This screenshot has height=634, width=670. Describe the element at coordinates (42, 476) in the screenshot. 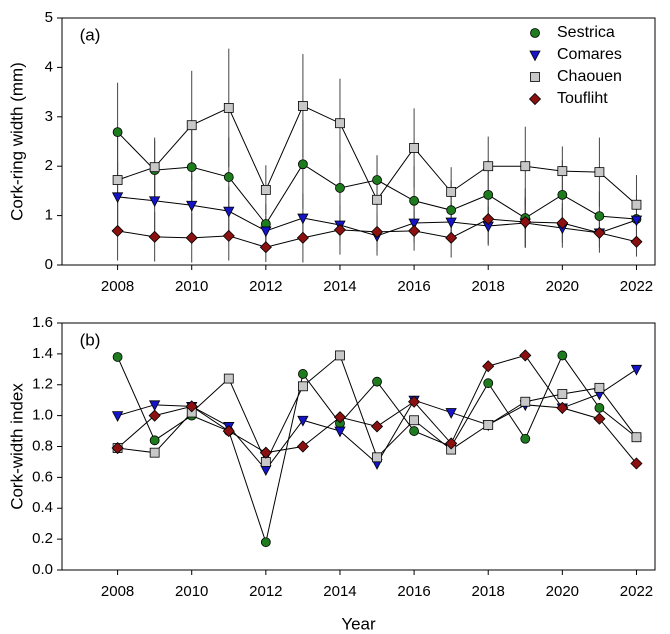

I see `y-tick-label: 0.6` at that location.